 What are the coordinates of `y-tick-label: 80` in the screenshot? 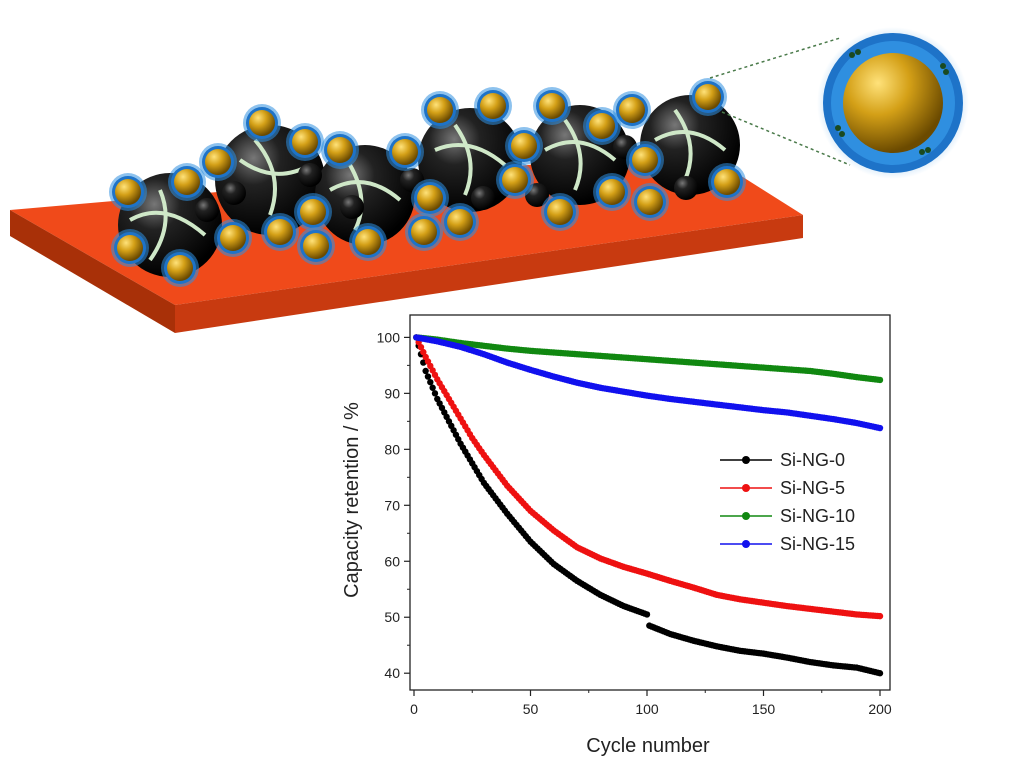 It's located at (392, 449).